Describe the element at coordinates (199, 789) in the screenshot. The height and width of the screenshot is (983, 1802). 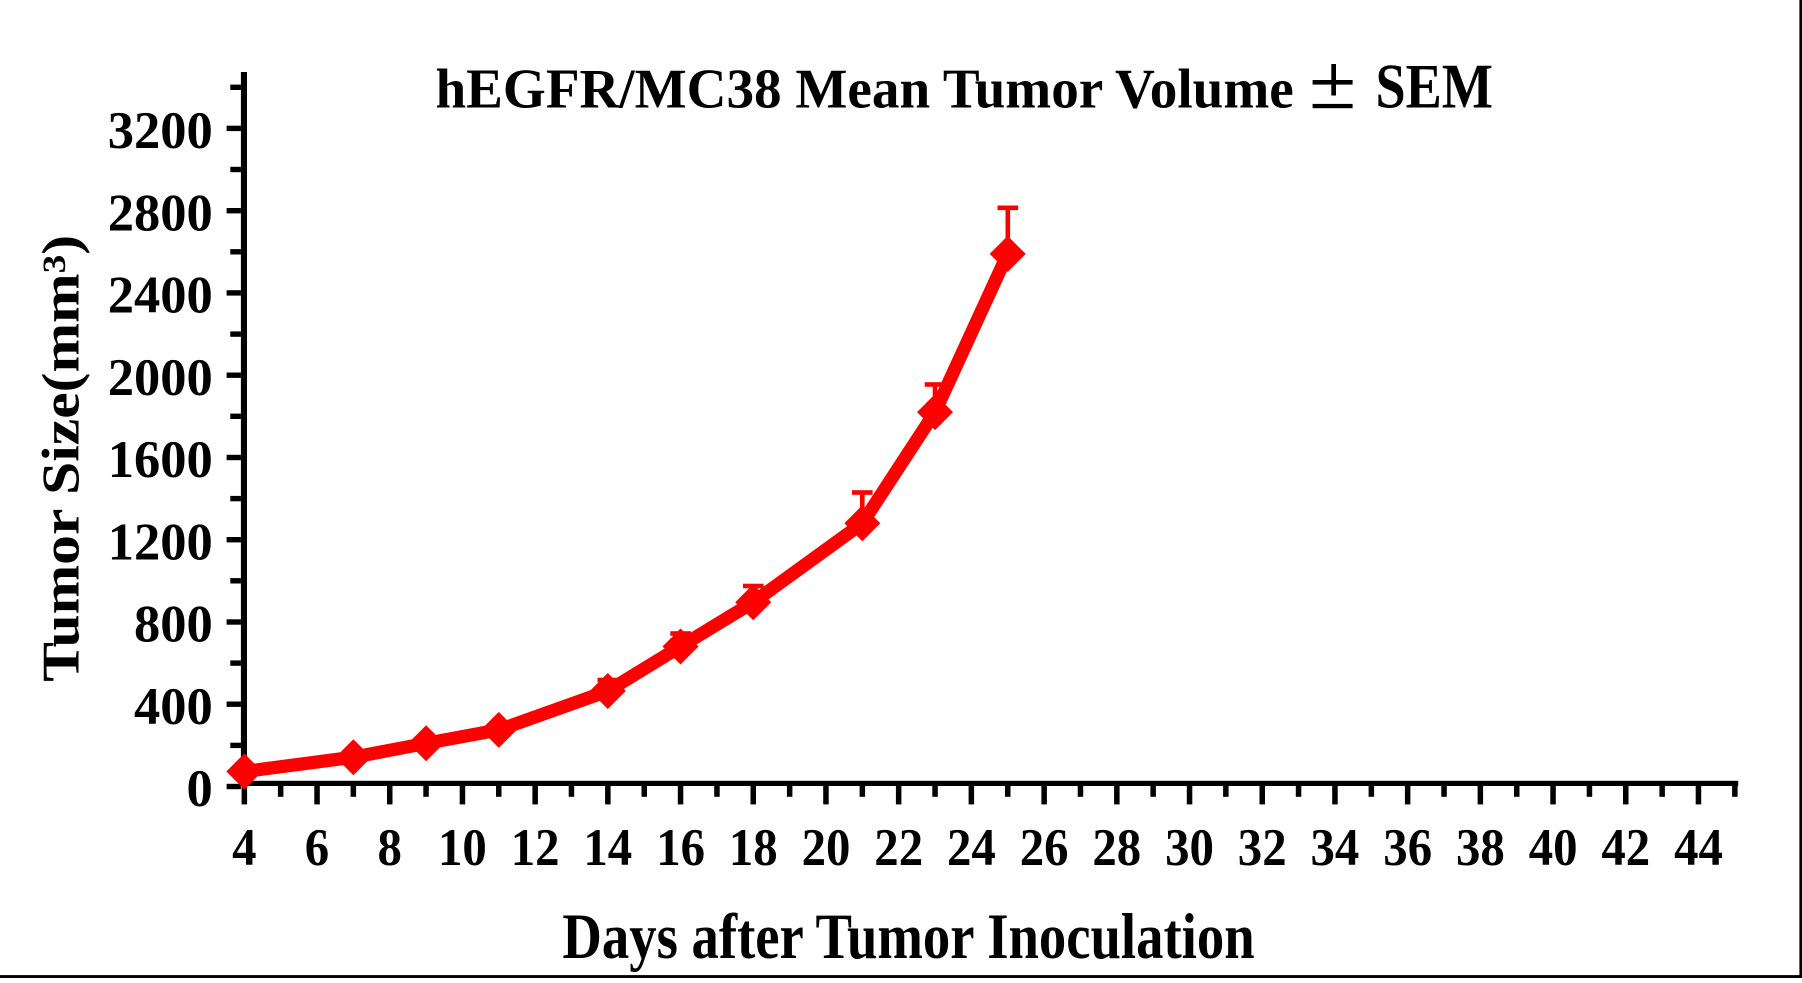
I see `svg-text: 0` at that location.